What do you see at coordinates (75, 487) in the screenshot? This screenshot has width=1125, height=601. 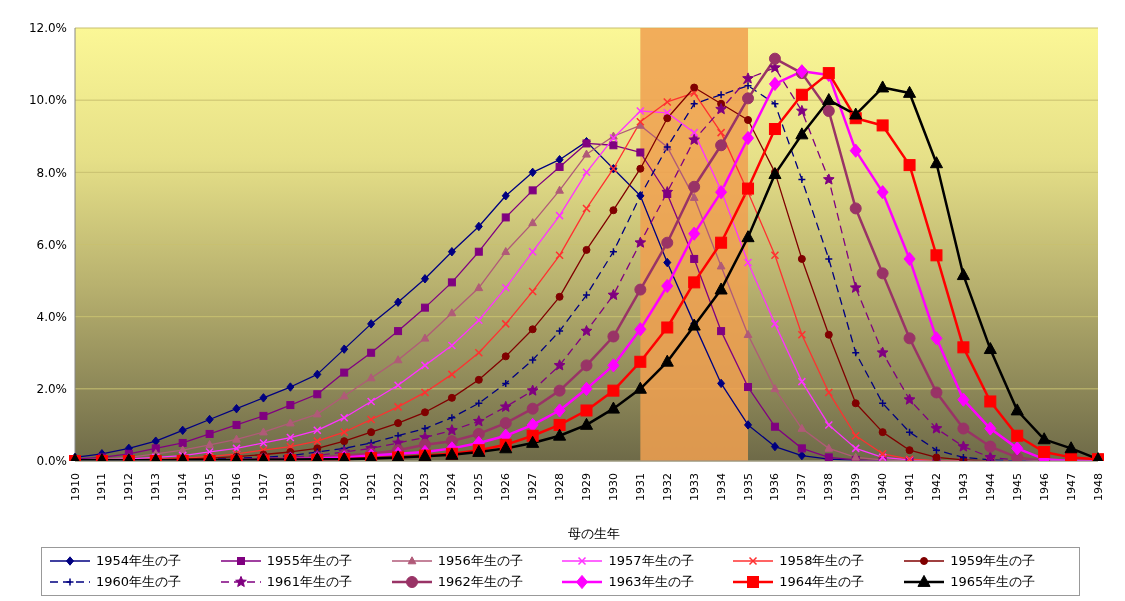 I see `x-tick-label: 1910` at bounding box center [75, 487].